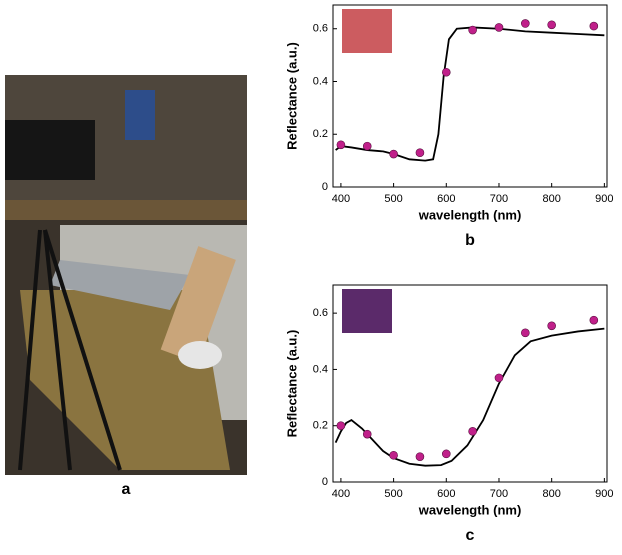 This screenshot has width=622, height=555. What do you see at coordinates (469, 397) in the screenshot?
I see `curve` at bounding box center [469, 397].